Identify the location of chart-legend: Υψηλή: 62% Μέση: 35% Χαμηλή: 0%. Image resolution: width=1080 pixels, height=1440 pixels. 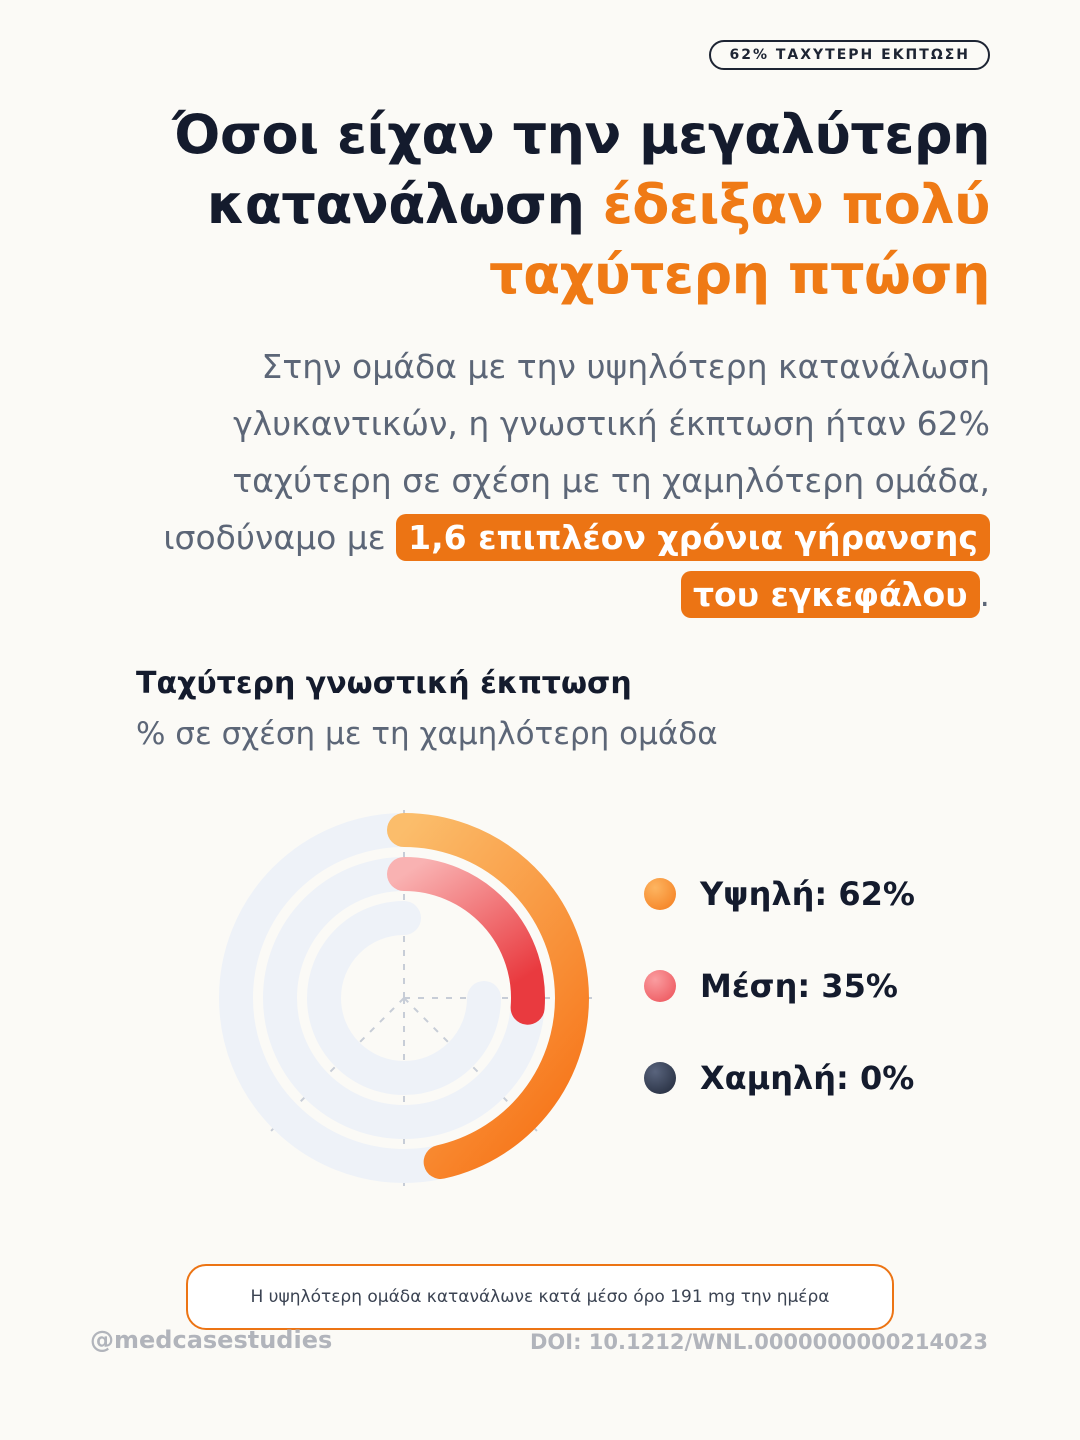
(779, 1000).